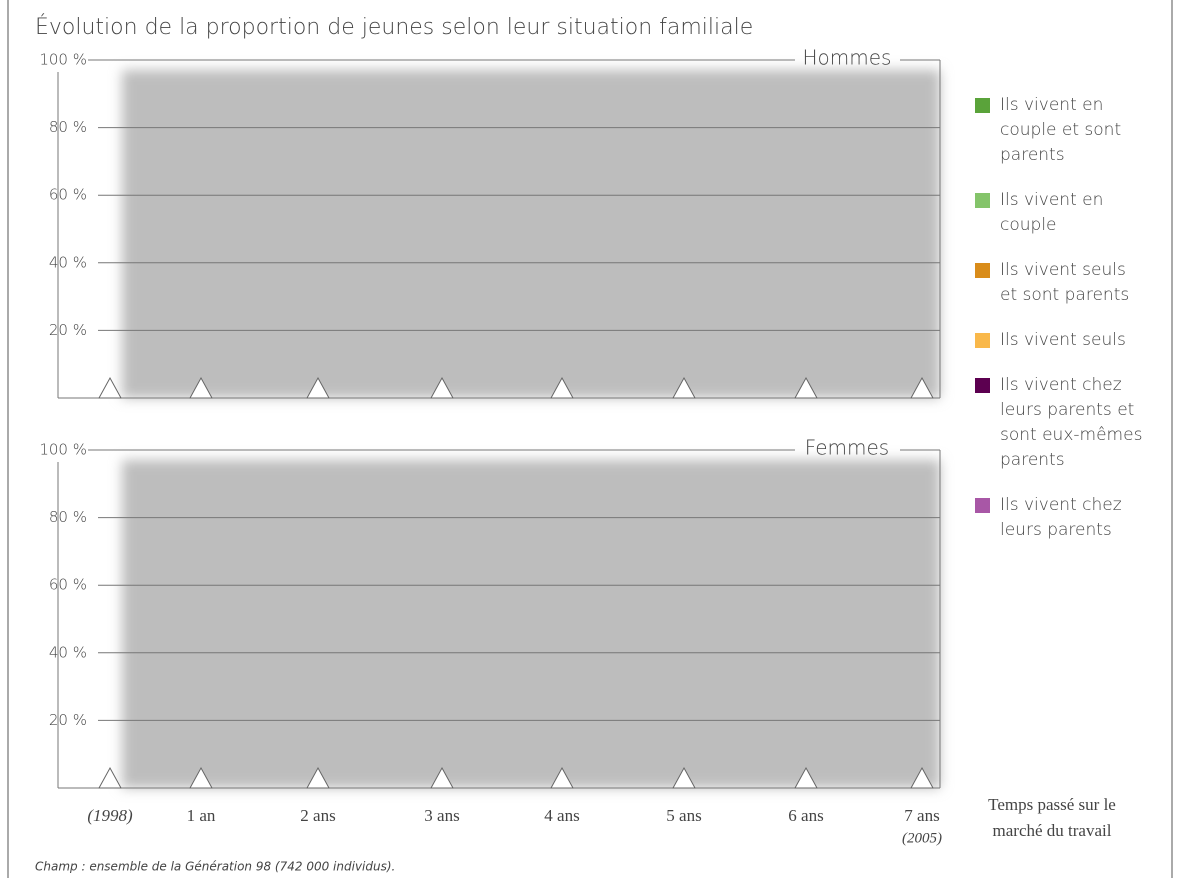 Image resolution: width=1179 pixels, height=878 pixels. I want to click on x-tick-label: 3 ans, so click(441, 815).